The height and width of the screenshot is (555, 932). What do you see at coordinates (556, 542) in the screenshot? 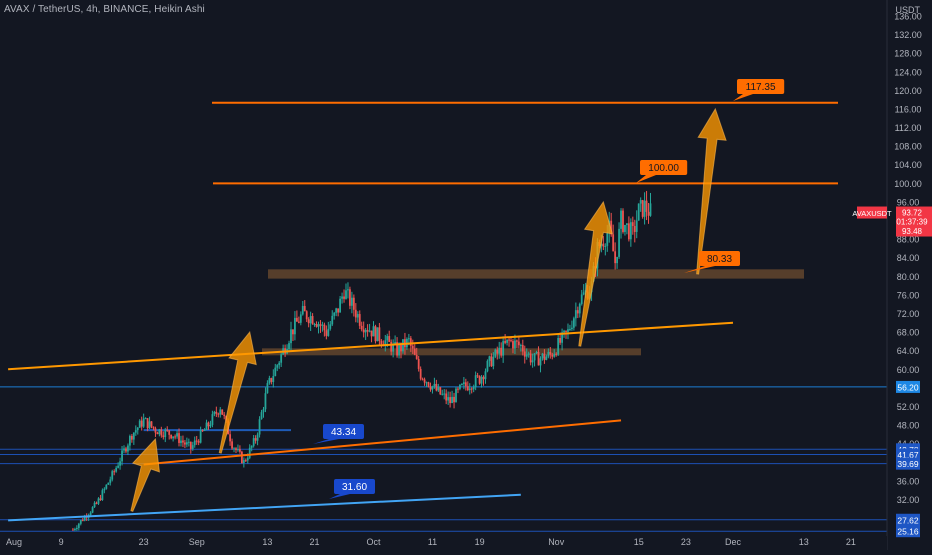
I see `x-tick-label: Nov` at bounding box center [556, 542].